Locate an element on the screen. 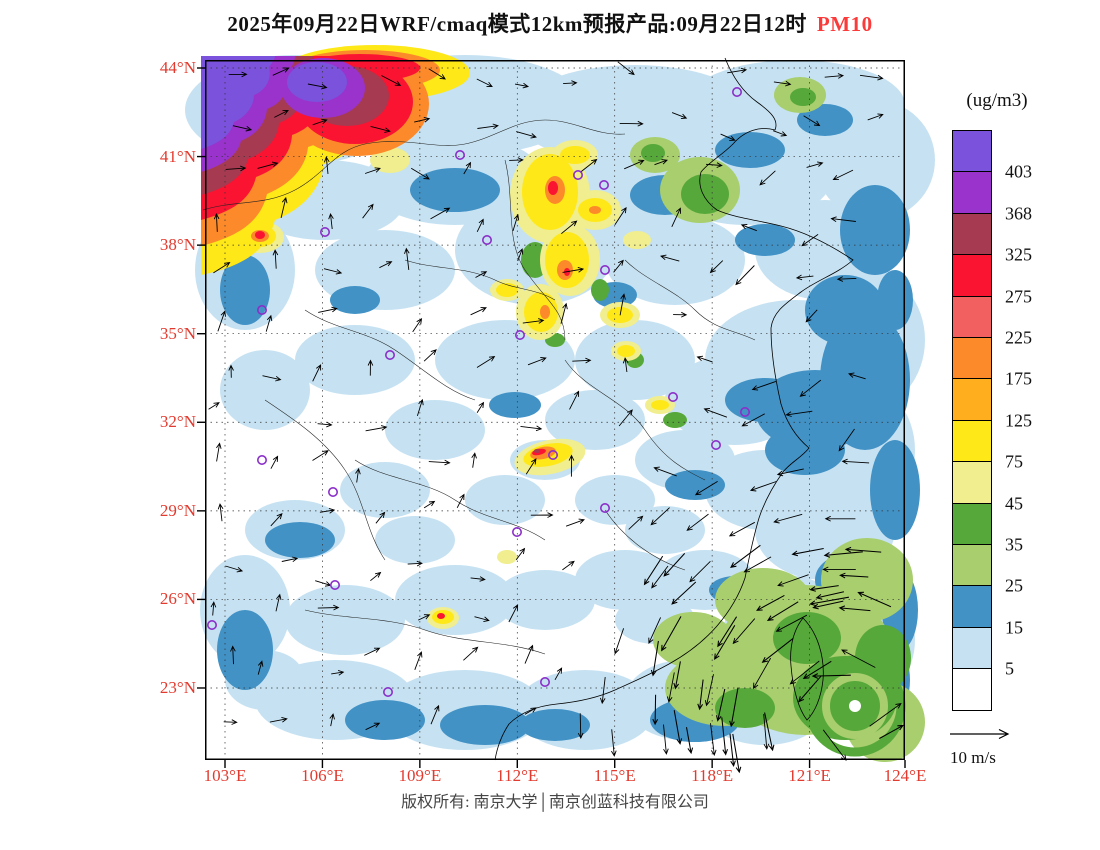 This screenshot has height=850, width=1100. wind-reference-label: 10 m/s is located at coordinates (973, 757).